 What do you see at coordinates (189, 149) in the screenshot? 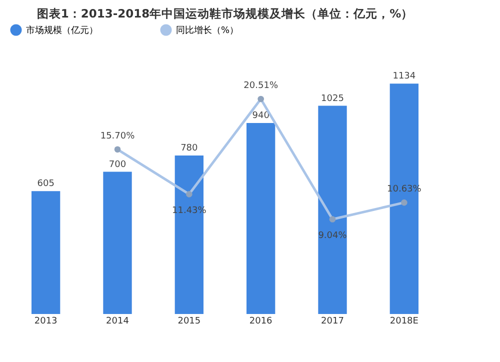
I see `data-label: 780` at bounding box center [189, 149].